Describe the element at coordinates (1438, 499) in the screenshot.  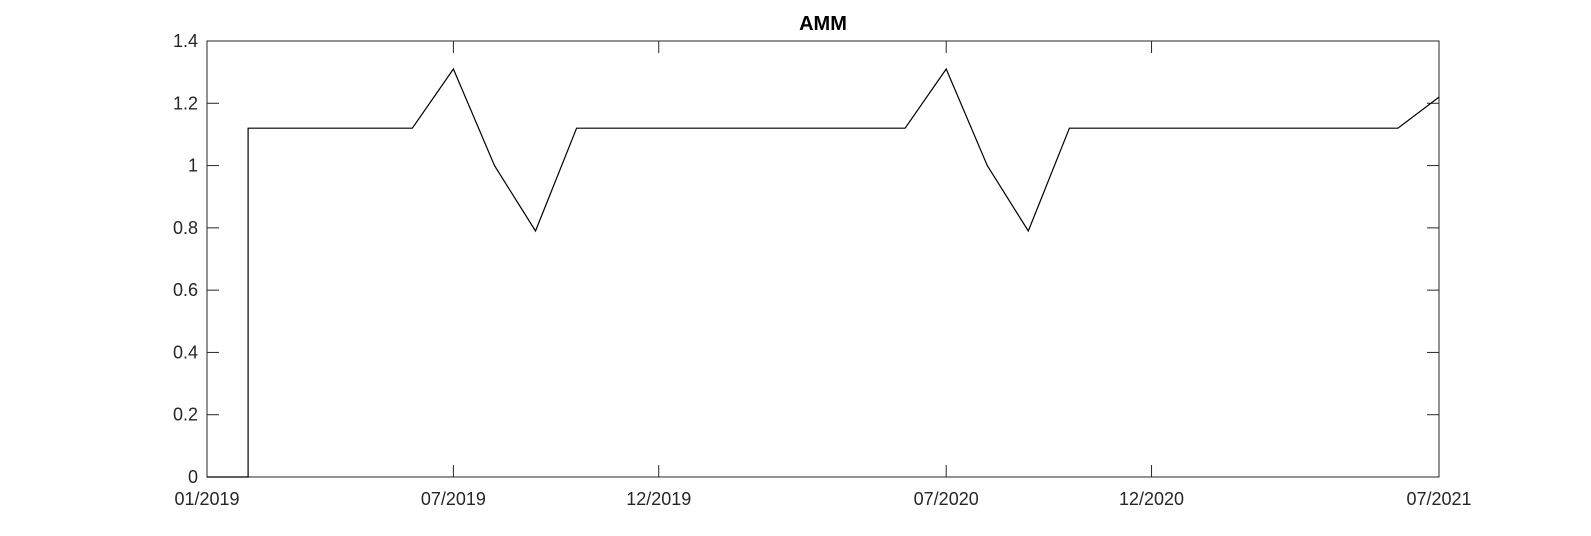
I see `x-tick-label: 07/2021` at that location.